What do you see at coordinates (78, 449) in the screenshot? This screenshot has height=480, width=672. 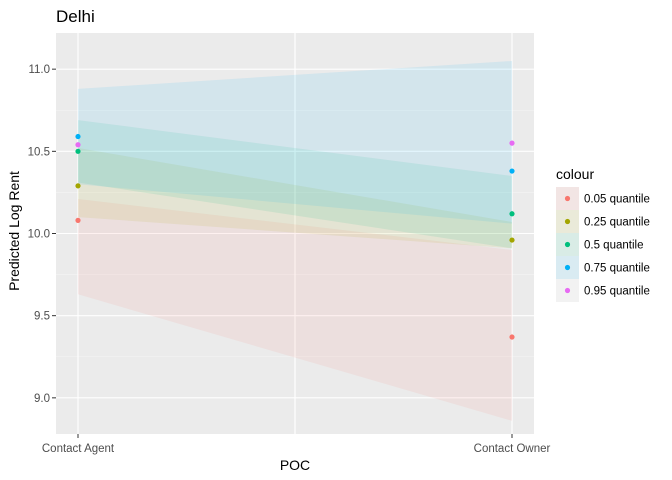 I see `x-tick-label: Contact Agent` at bounding box center [78, 449].